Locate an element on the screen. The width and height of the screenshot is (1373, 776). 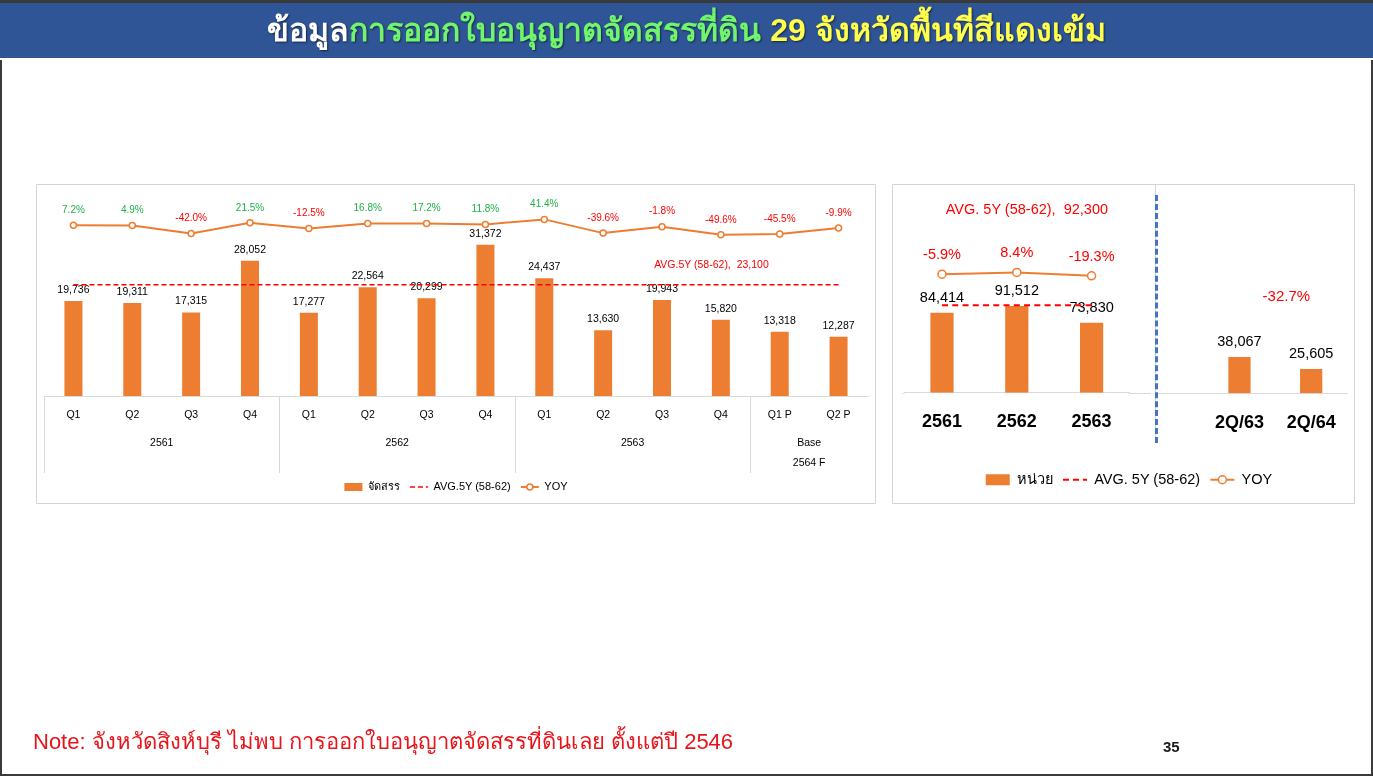
legend-label: AVG. 5Y (58-62) is located at coordinates (1147, 478).